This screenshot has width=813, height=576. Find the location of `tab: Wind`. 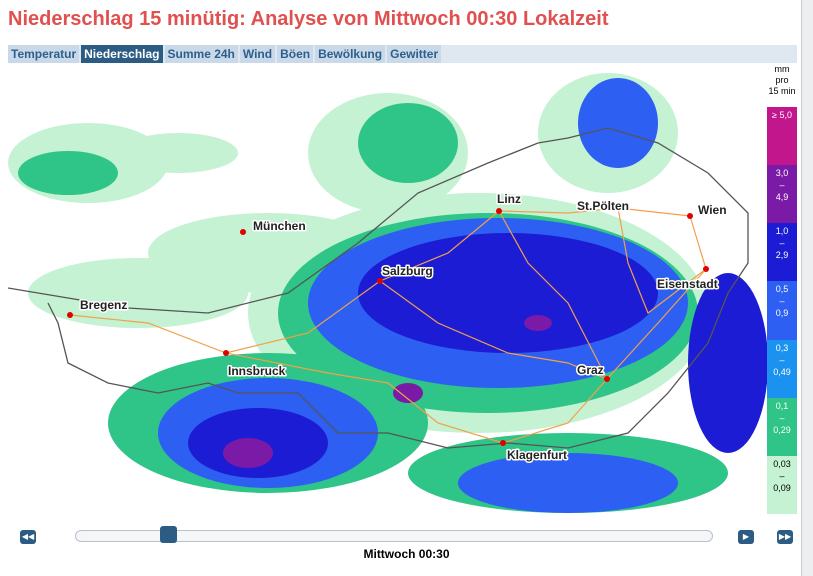

tab: Wind is located at coordinates (257, 54).